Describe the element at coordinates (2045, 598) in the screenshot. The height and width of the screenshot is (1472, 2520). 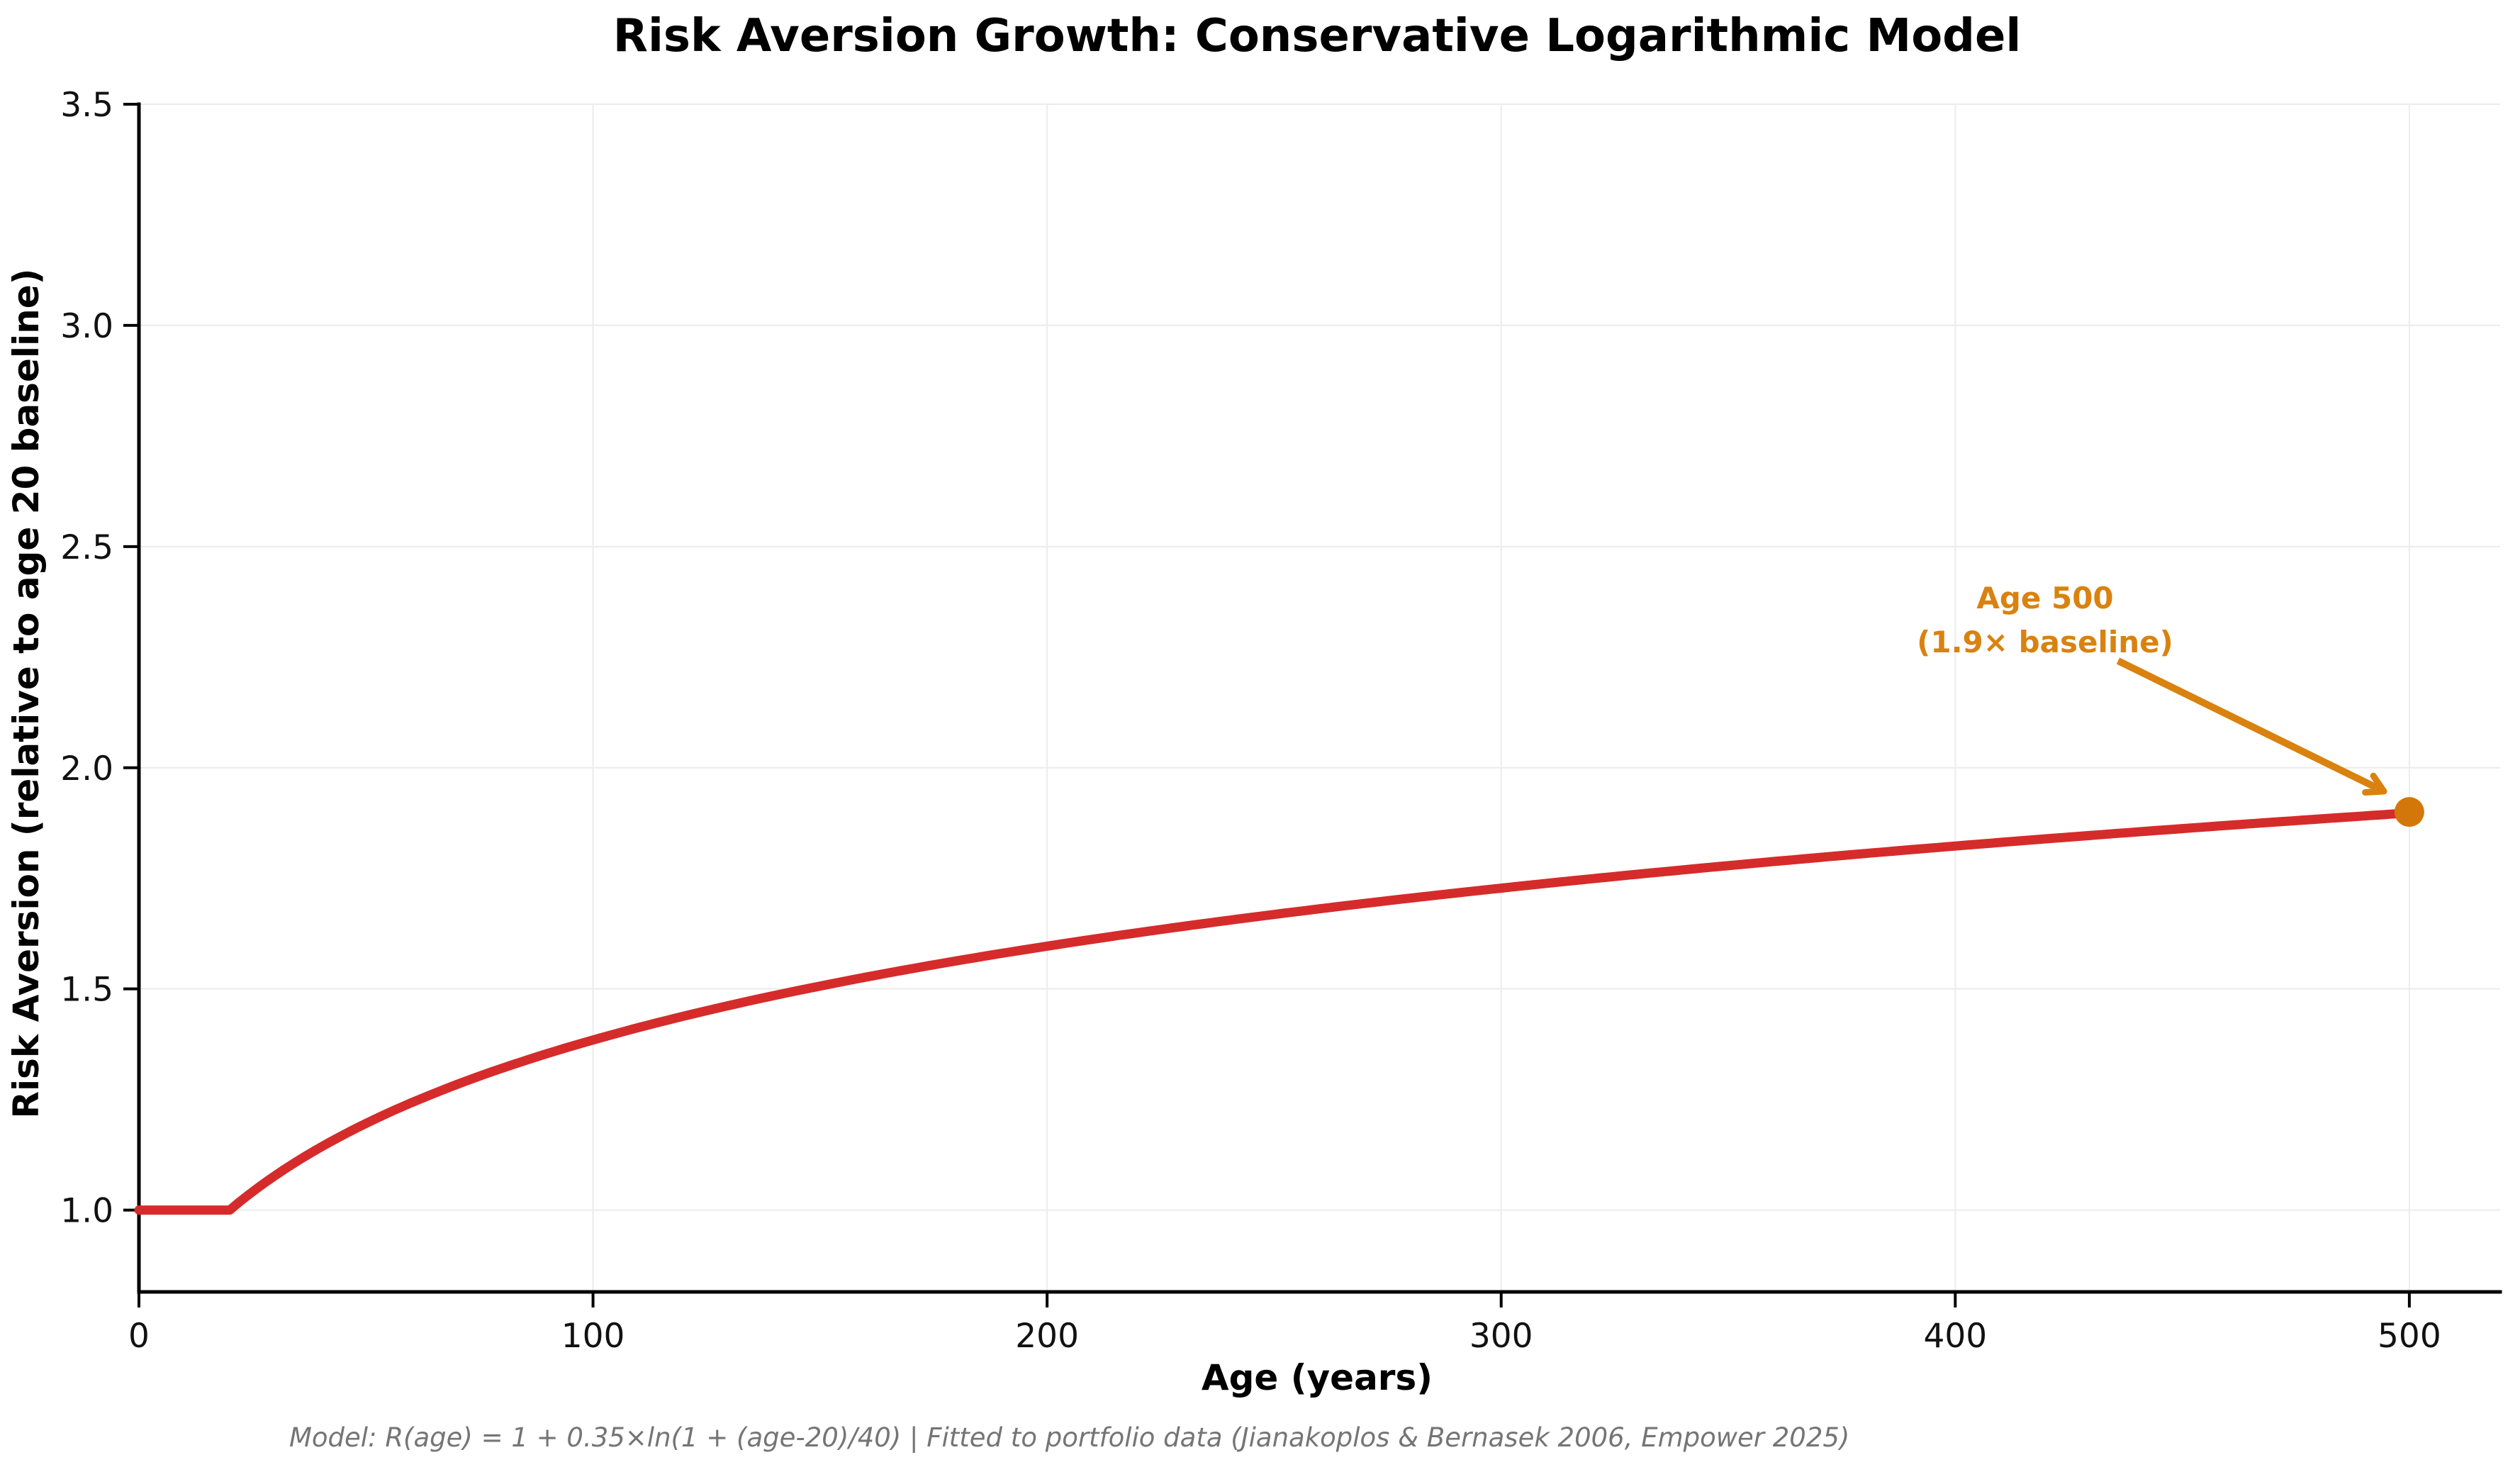
I see `annotation-line-1: Age 500` at that location.